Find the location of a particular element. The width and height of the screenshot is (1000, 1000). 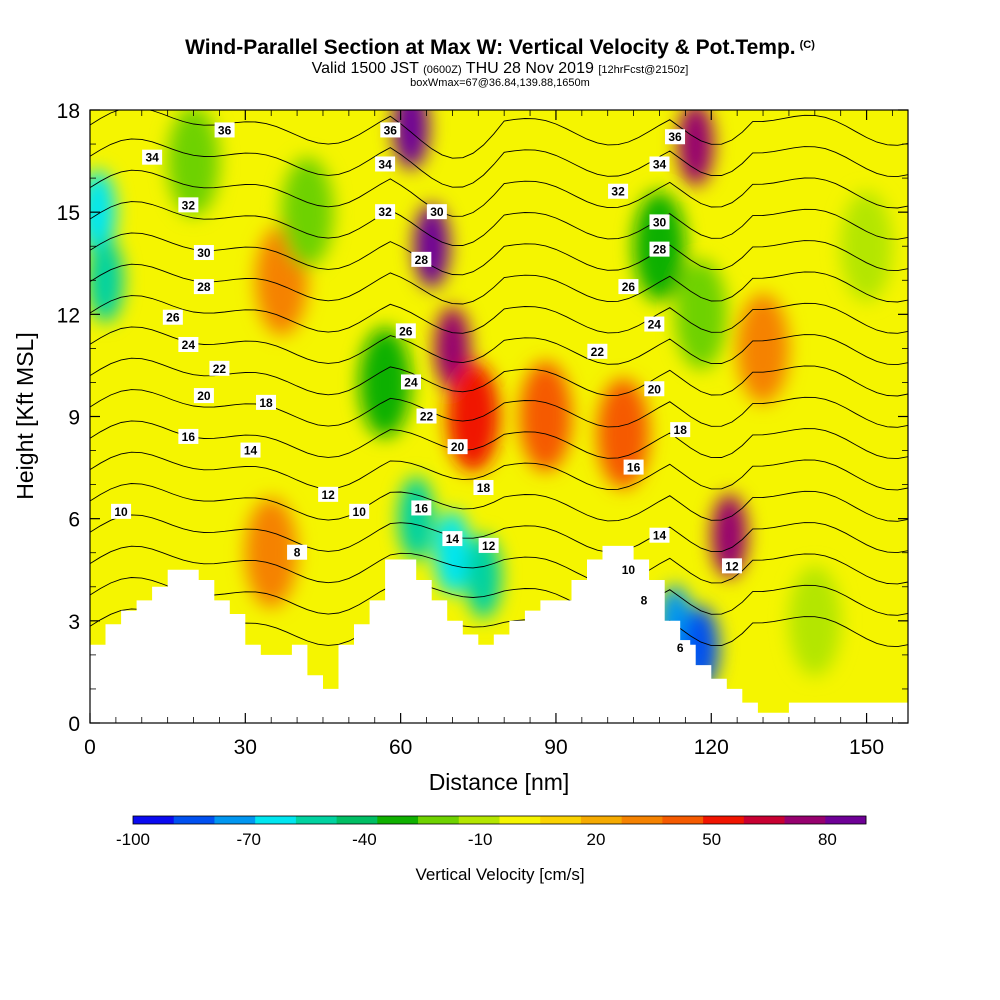

contour-label-33: 30 is located at coordinates (659, 222).